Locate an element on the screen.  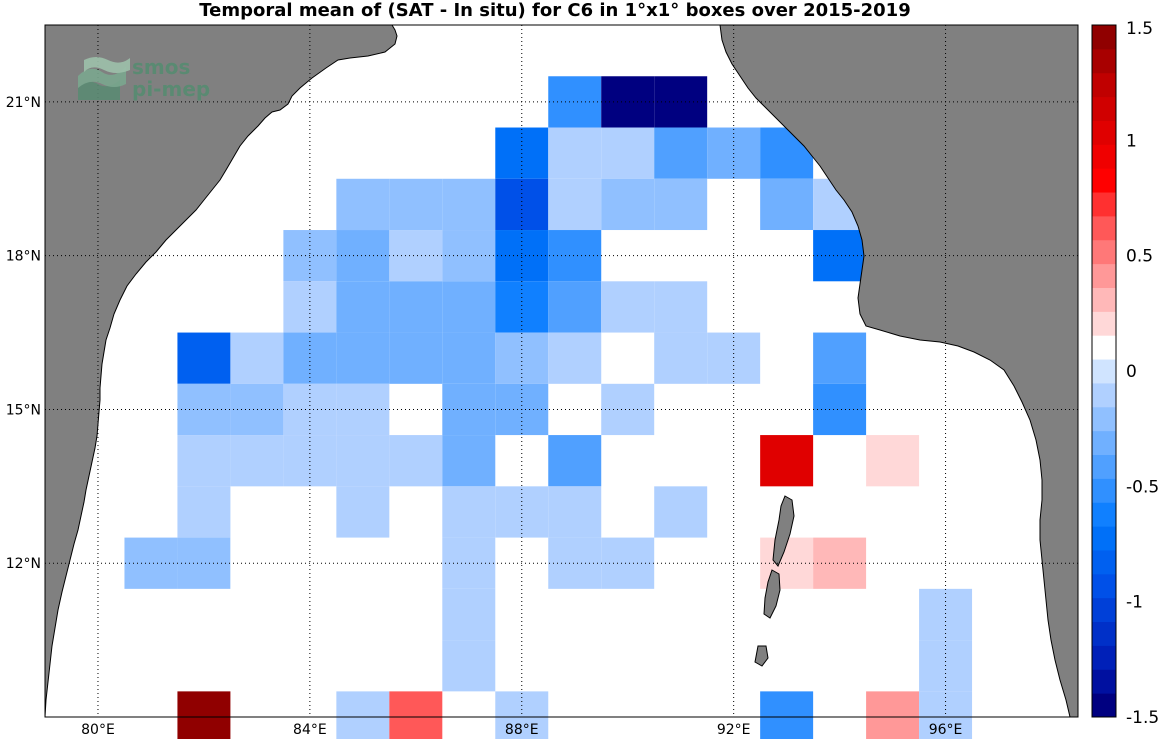
little-andaman-island is located at coordinates (761, 656).